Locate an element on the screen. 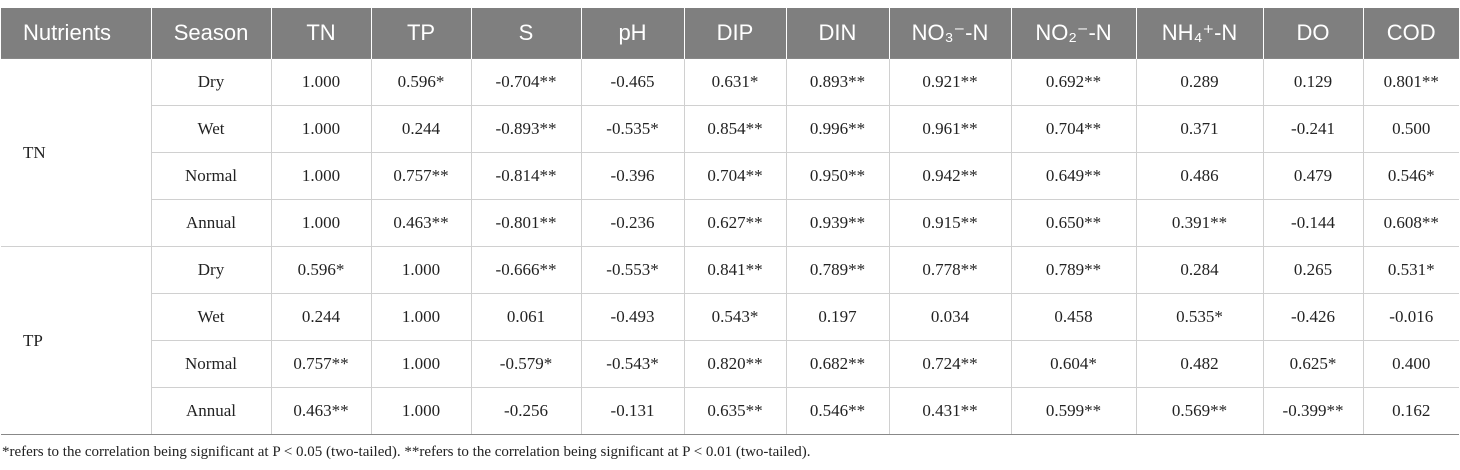  value-cell: 0.950** is located at coordinates (837, 176).